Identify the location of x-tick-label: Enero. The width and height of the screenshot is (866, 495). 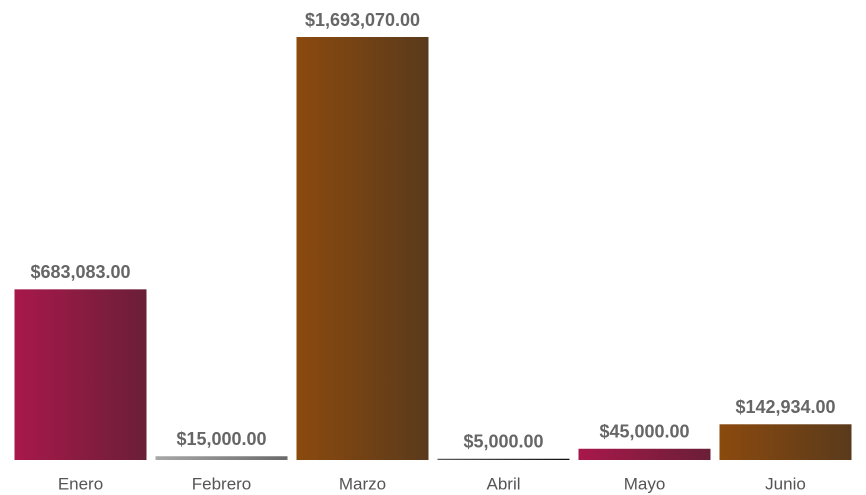
(80, 483).